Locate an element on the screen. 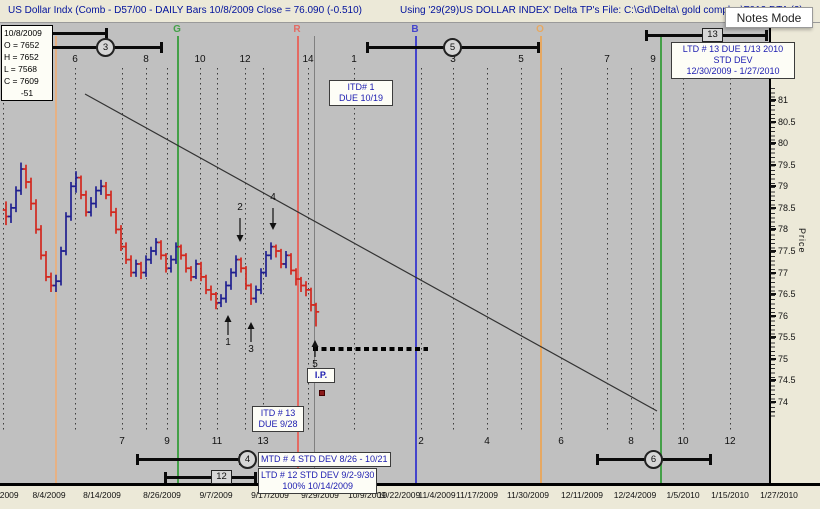 The image size is (820, 509). note-ltd13-line3: 12/30/2009 - 1/27/2010 is located at coordinates (733, 71).